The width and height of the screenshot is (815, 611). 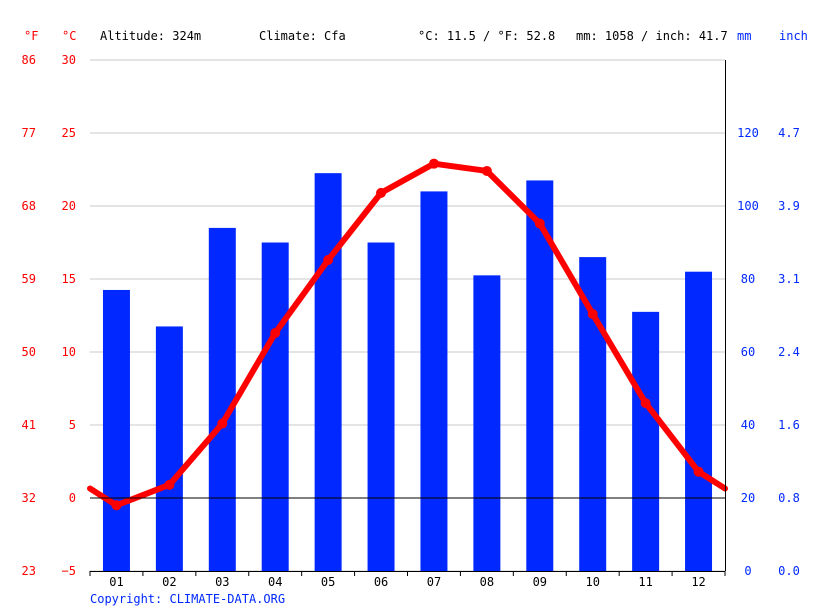 I want to click on month-label-06: 06, so click(x=381, y=582).